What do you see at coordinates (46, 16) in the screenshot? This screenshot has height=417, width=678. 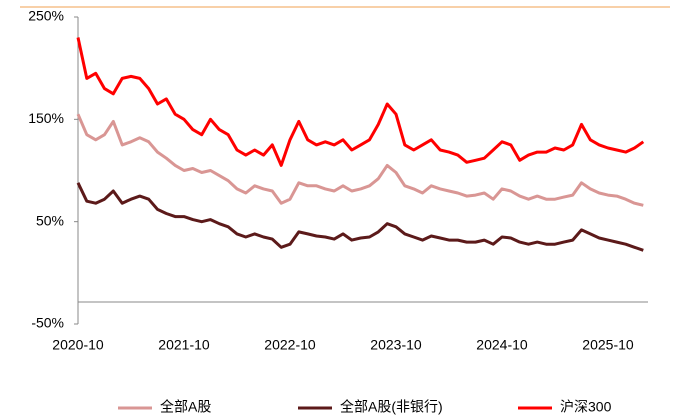 I see `y-tick-label: 250%` at bounding box center [46, 16].